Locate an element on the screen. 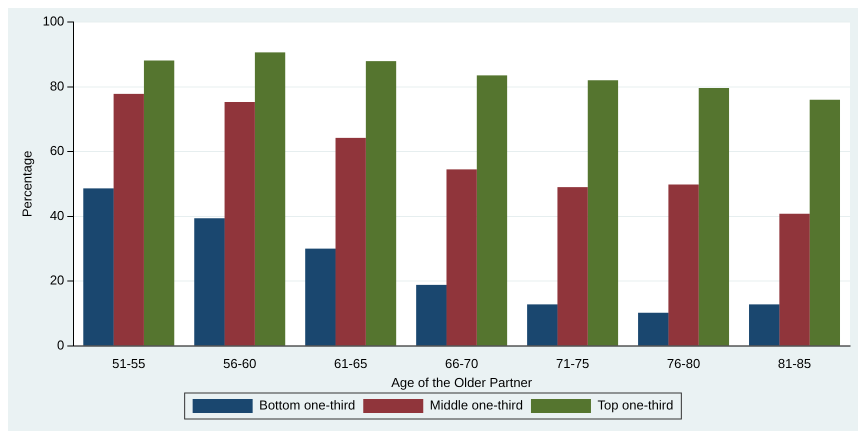 The width and height of the screenshot is (866, 439). y-tick-label: 20 is located at coordinates (57, 280).